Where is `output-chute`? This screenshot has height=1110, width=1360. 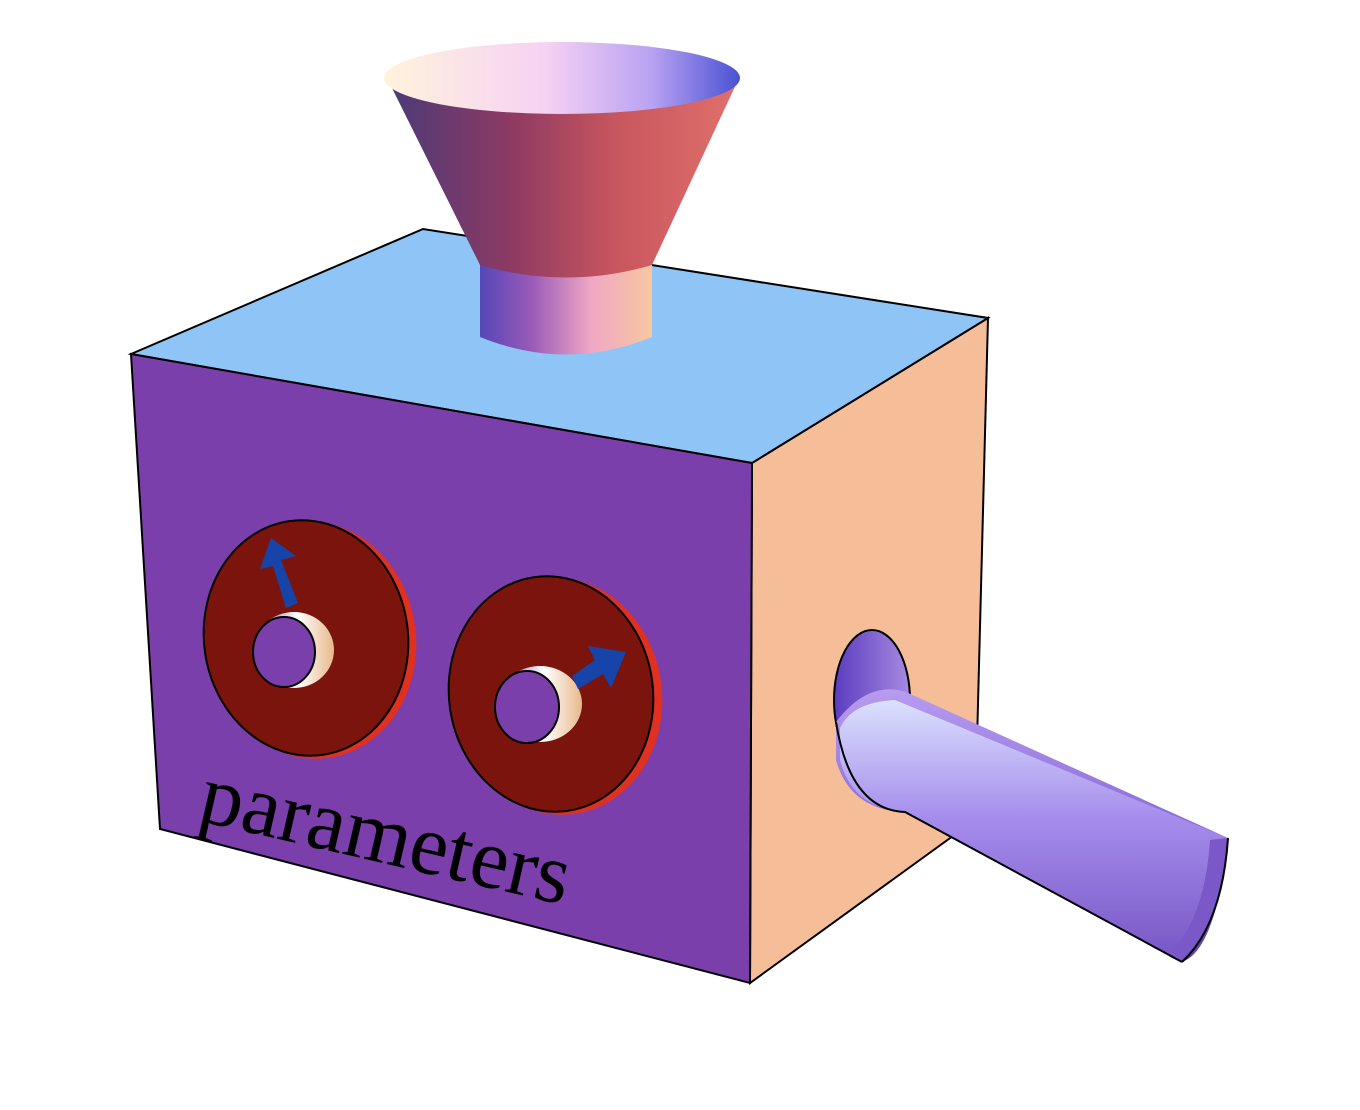
output-chute is located at coordinates (1031, 796).